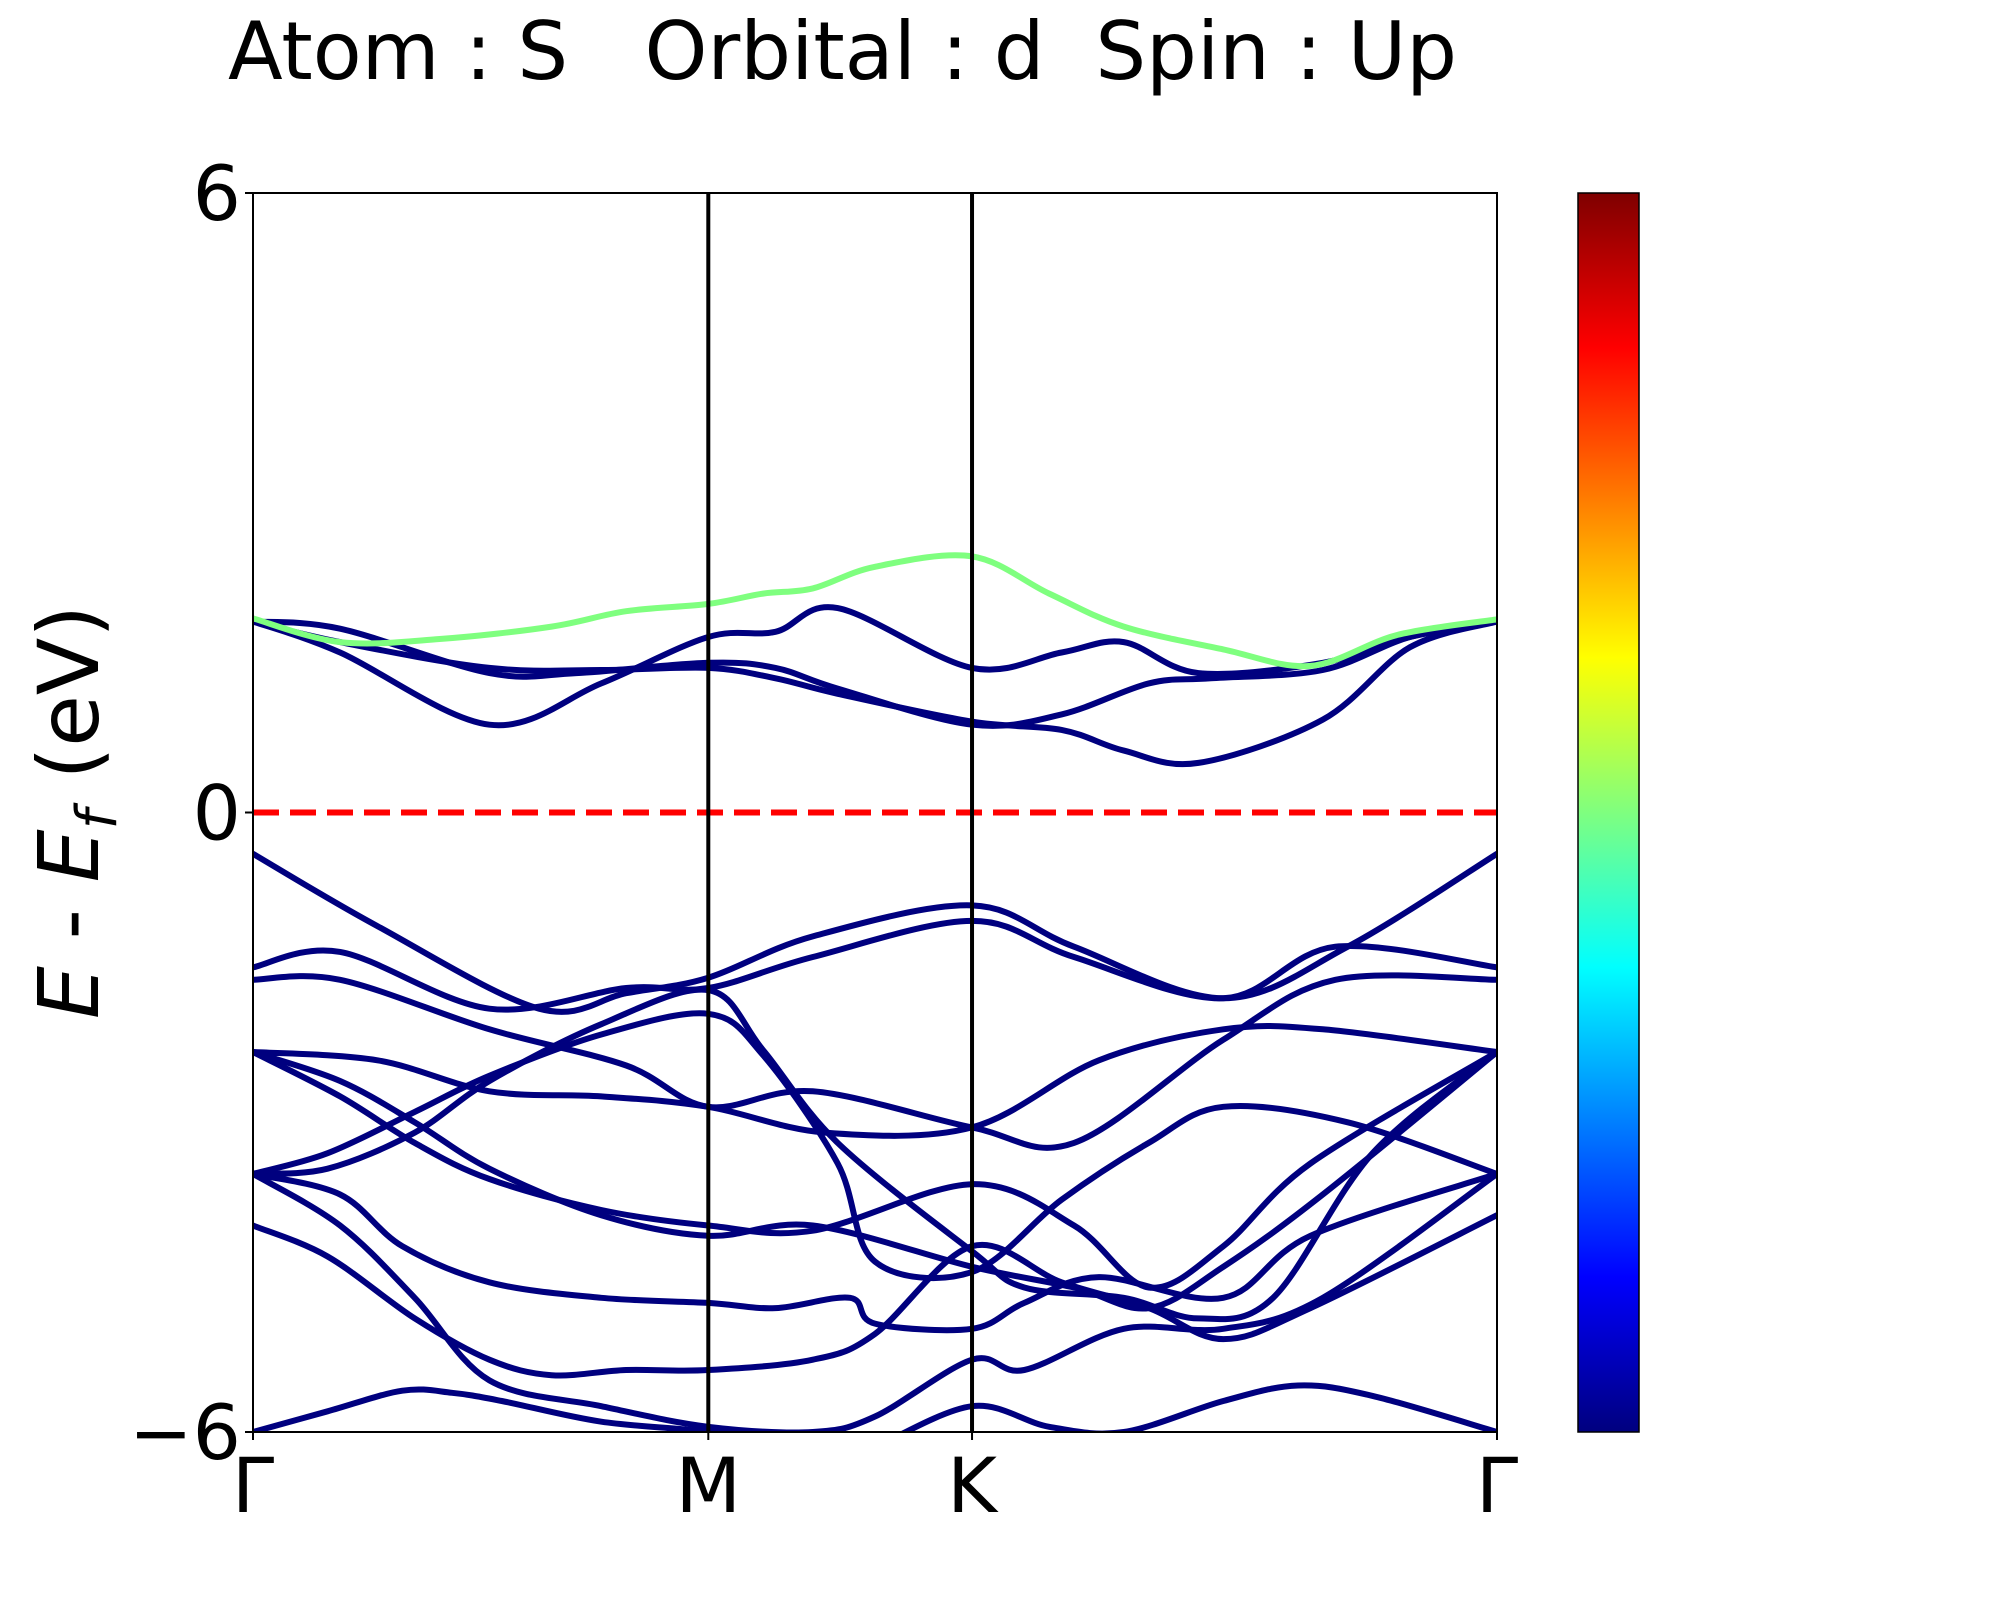 This screenshot has width=2000, height=1600. What do you see at coordinates (840, 812) in the screenshot?
I see `kpoint-lines-group` at bounding box center [840, 812].